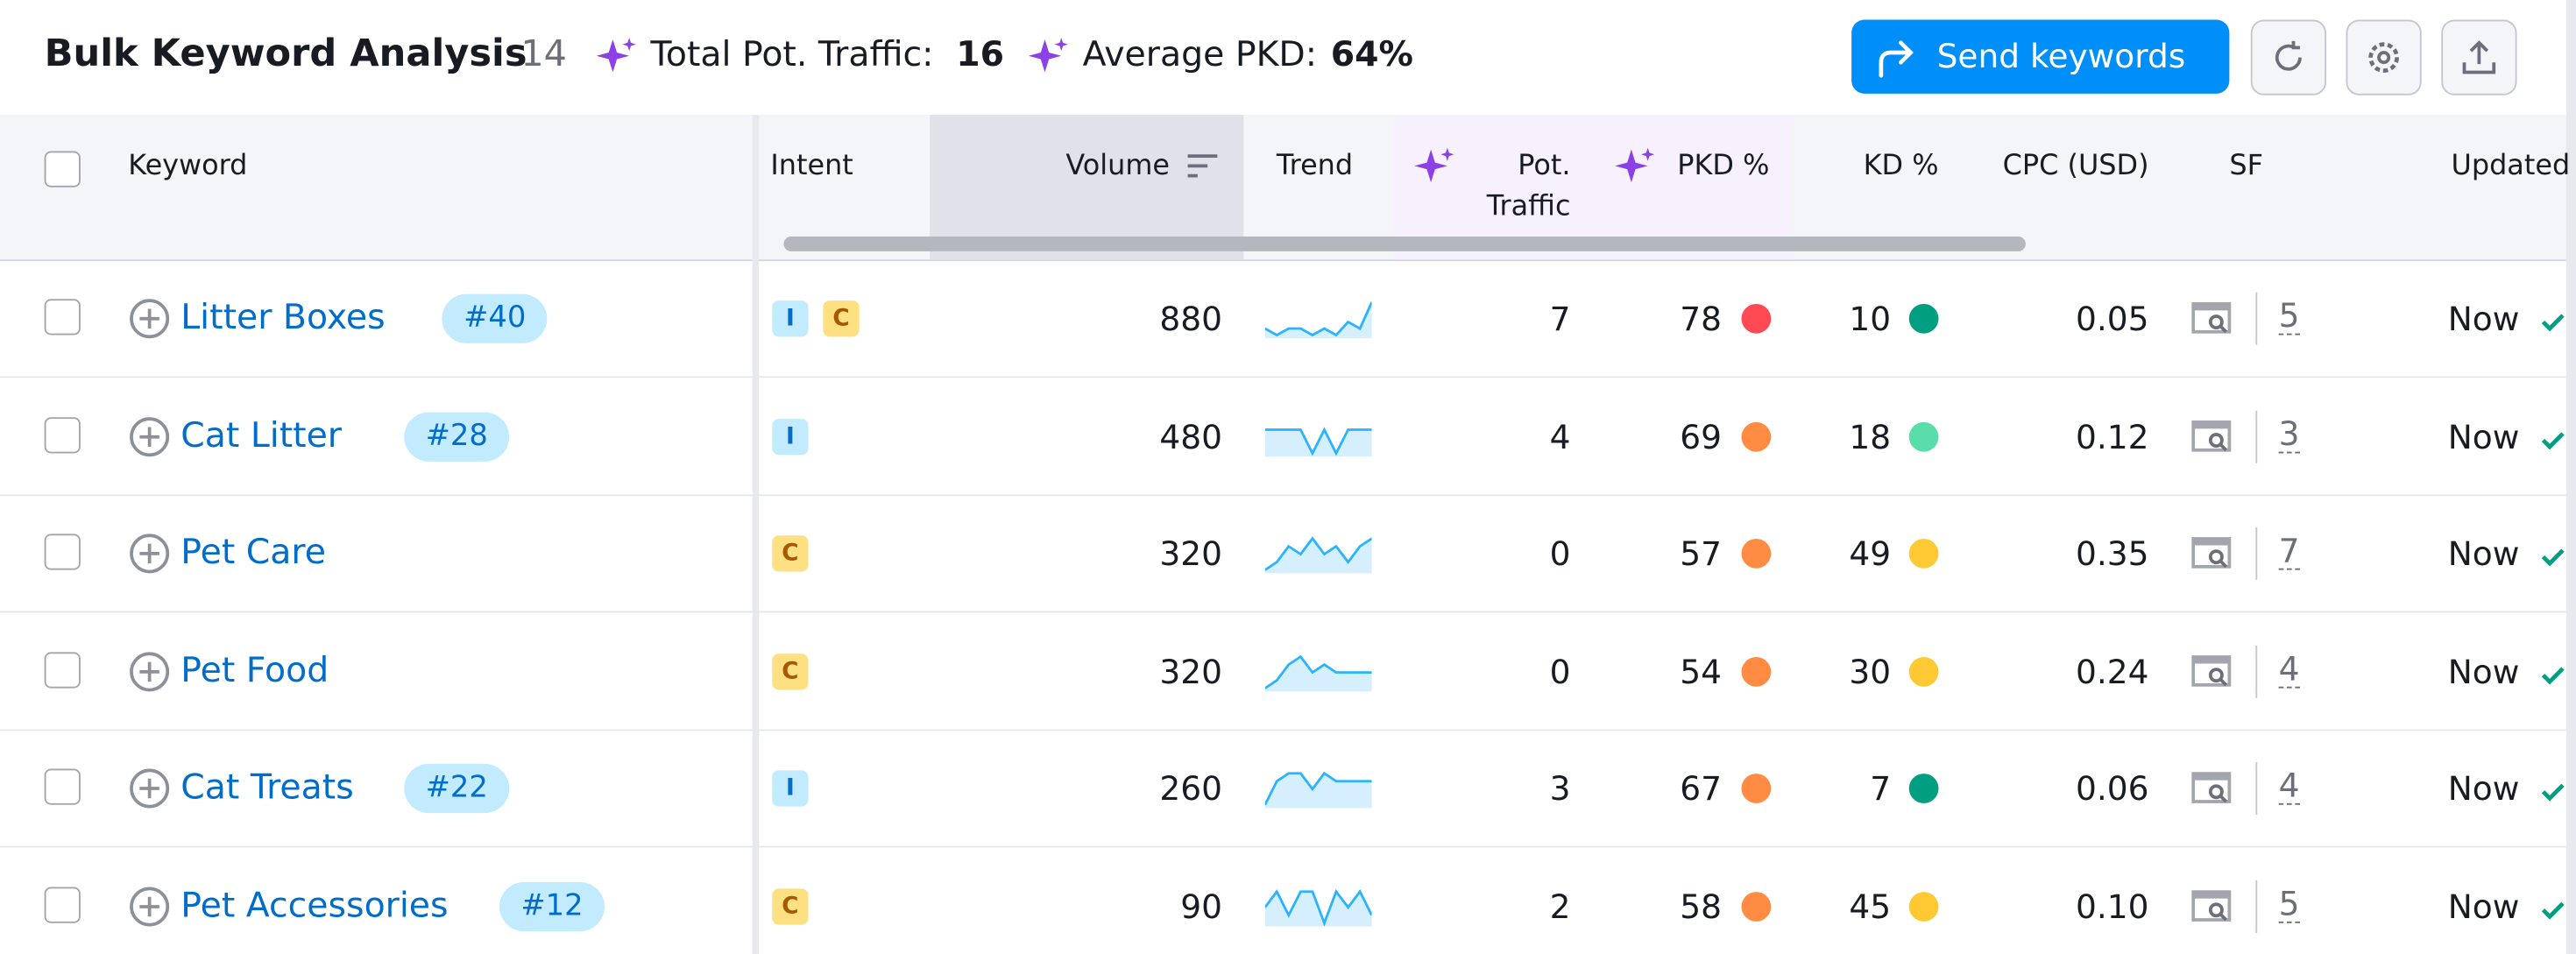  What do you see at coordinates (2289, 550) in the screenshot?
I see `sf-count: 7` at bounding box center [2289, 550].